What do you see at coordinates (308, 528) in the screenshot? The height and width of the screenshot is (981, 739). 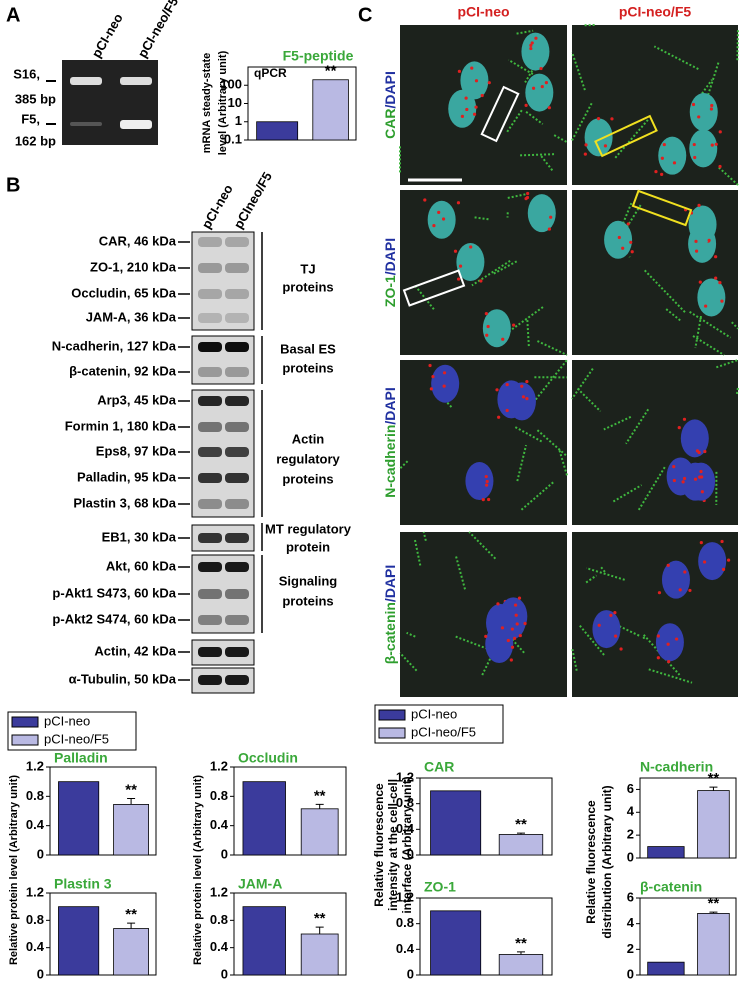 I see `group-label: MT regulatory` at bounding box center [308, 528].